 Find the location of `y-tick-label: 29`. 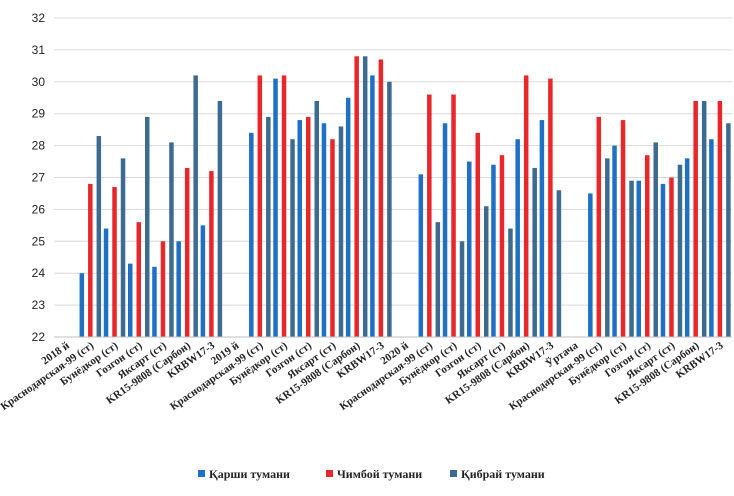

y-tick-label: 29 is located at coordinates (39, 114).